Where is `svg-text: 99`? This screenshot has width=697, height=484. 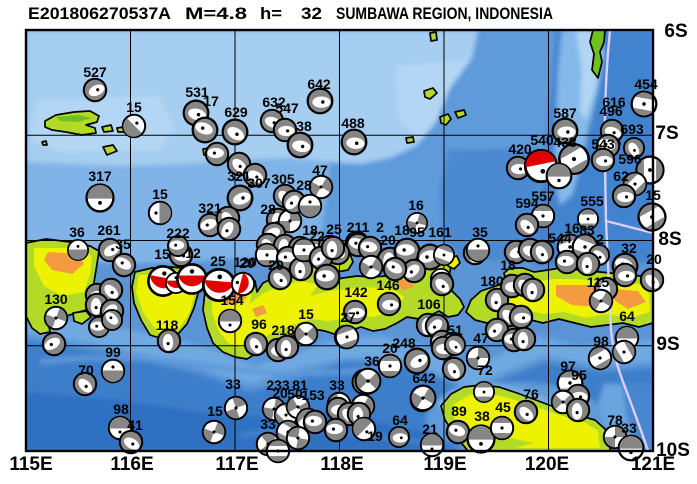 svg-text: 99 is located at coordinates (113, 352).